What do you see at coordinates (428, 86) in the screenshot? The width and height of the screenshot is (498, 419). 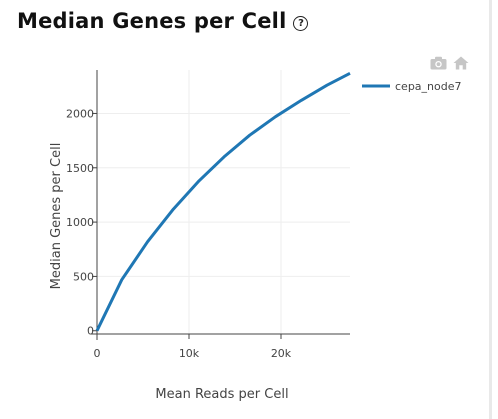 I see `legend-label: cepa_node7` at bounding box center [428, 86].